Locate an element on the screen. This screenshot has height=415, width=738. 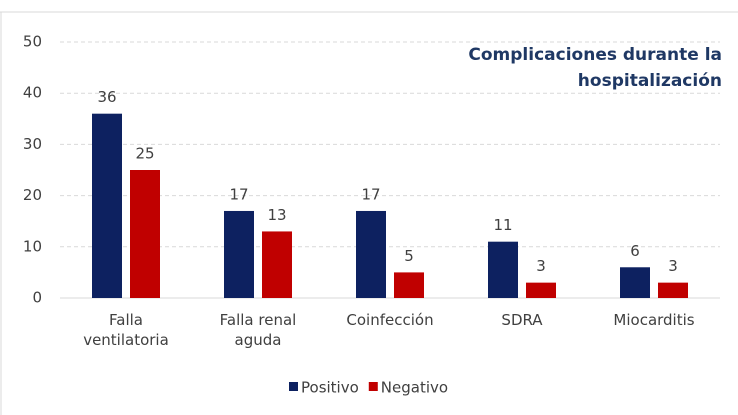
x-tick-label: Coinfección is located at coordinates (390, 320).